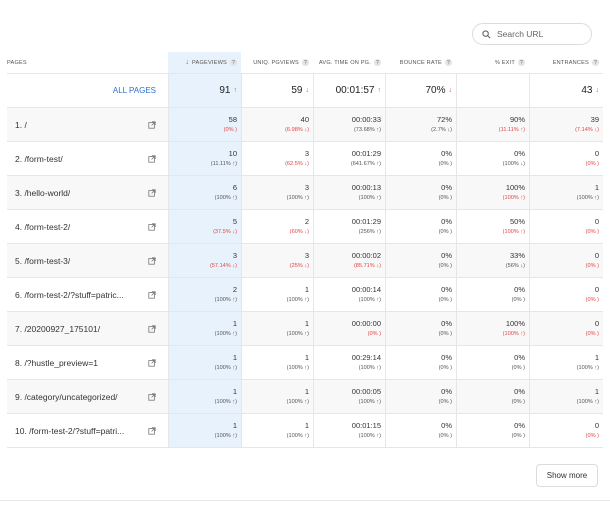 The height and width of the screenshot is (506, 610). I want to click on avg-time-delta: (85.71% ↓), so click(367, 265).